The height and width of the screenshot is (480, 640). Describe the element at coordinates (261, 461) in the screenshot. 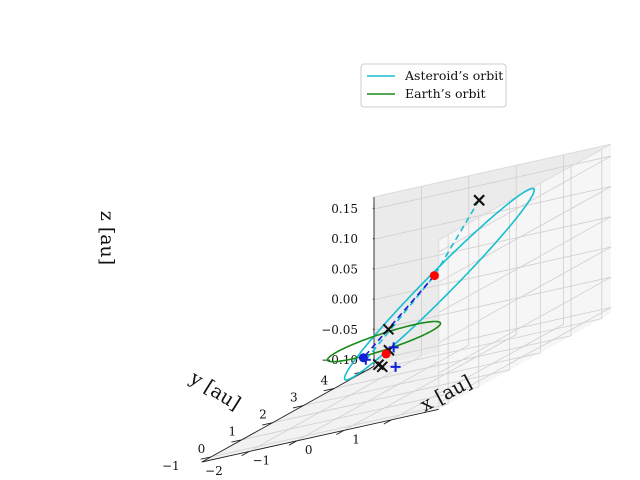

I see `x-tick-label: −1` at that location.